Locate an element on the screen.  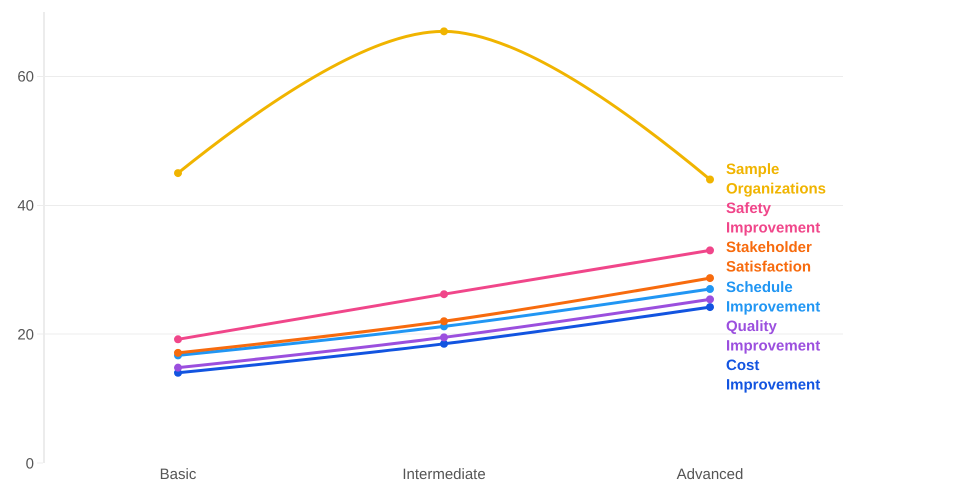
y-tick-label: 20 is located at coordinates (25, 335).